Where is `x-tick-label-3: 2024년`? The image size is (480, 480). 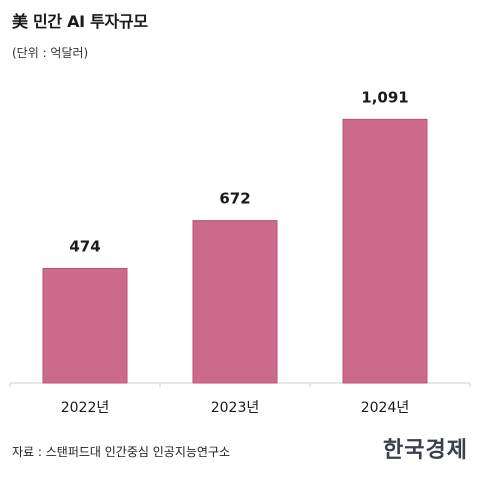
x-tick-label-3: 2024년 is located at coordinates (385, 408).